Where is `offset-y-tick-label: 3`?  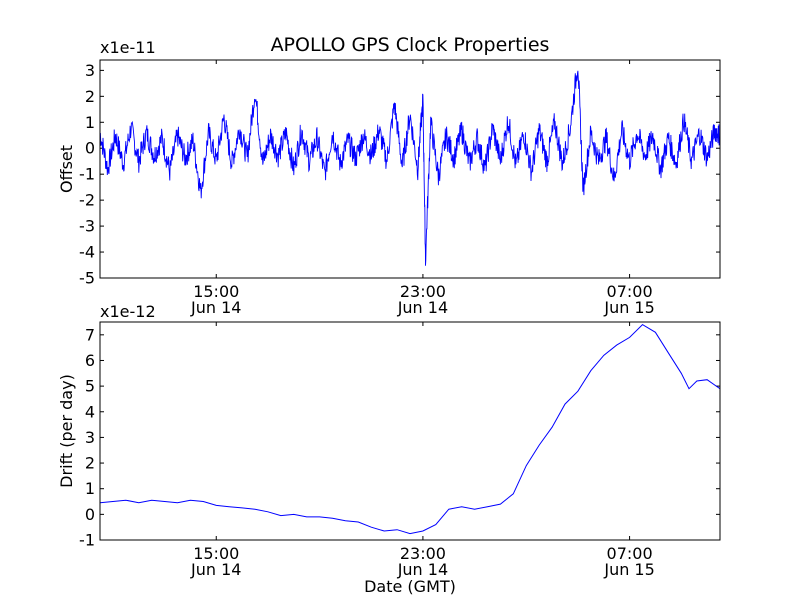 offset-y-tick-label: 3 is located at coordinates (90, 70).